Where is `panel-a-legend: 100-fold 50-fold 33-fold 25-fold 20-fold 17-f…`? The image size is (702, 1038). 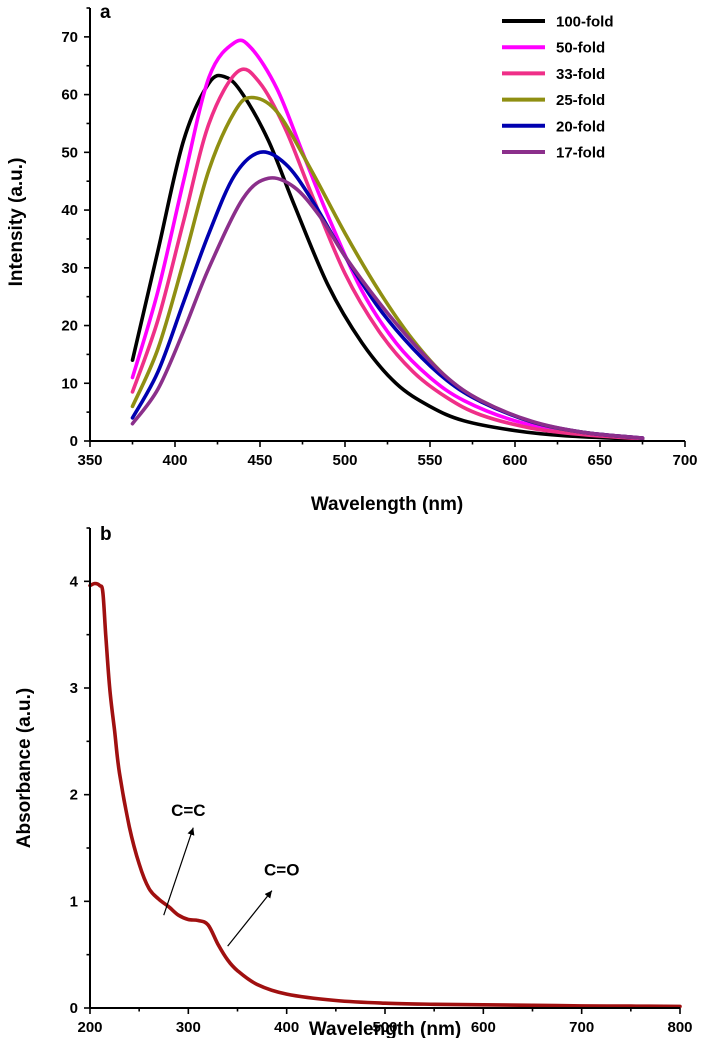 panel-a-legend: 100-fold 50-fold 33-fold 25-fold 20-fold 17-f… is located at coordinates (558, 88).